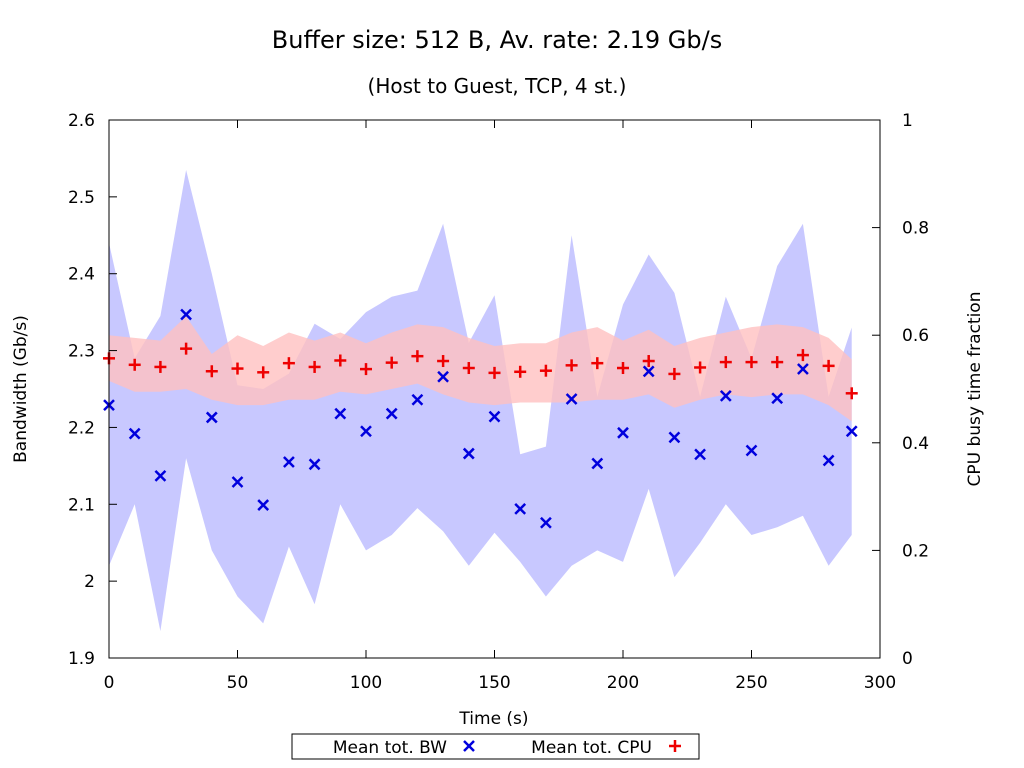 This screenshot has width=1024, height=768. I want to click on chart-title: Buffer size: 512 B, Av. rate: 2.19 Gb/s, so click(497, 40).